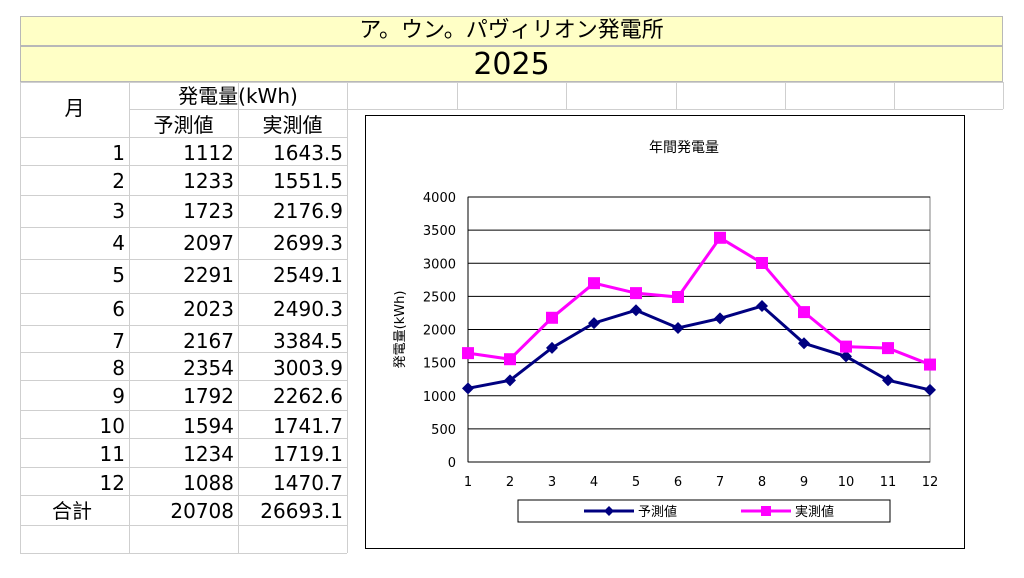 The width and height of the screenshot is (1024, 578). I want to click on legend-label: 実測値, so click(814, 512).